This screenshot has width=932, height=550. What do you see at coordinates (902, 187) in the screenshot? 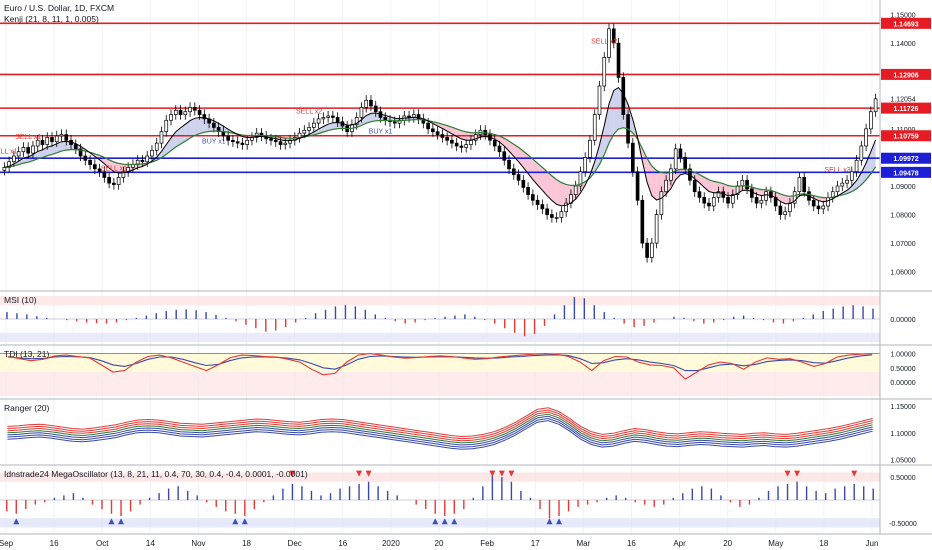
I see `price-tick-label: 1.09000` at bounding box center [902, 187].